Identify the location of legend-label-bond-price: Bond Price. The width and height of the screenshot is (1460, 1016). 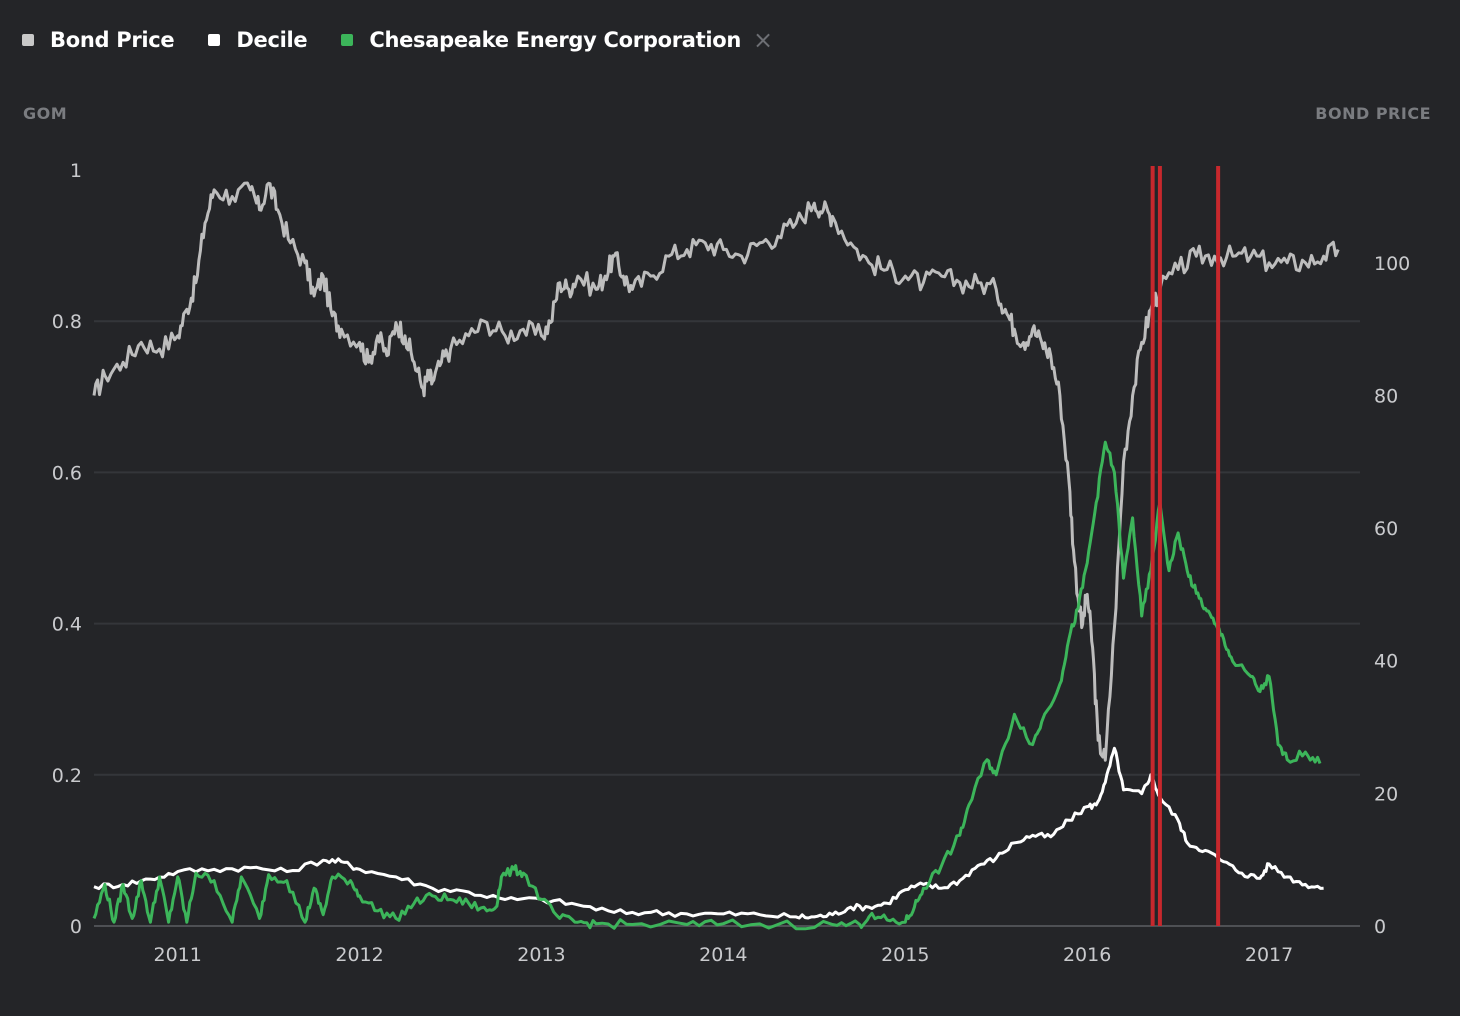
(112, 40).